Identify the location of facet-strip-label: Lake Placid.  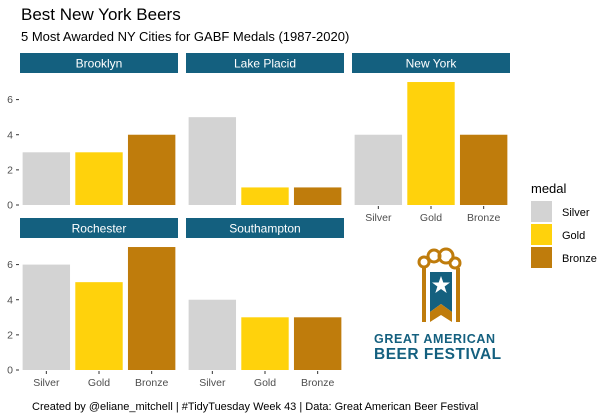
(265, 64).